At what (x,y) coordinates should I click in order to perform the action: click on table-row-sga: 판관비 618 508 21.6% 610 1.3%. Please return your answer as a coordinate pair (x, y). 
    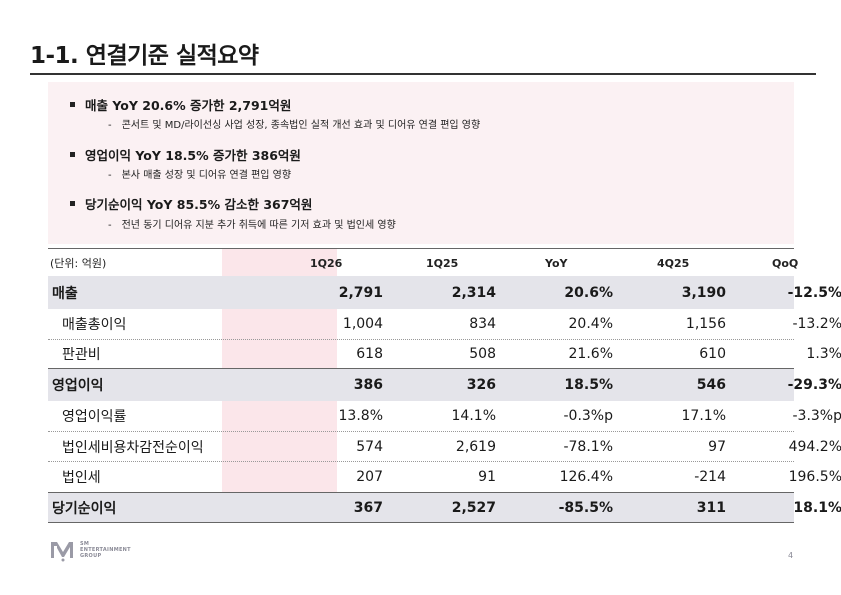
    Looking at the image, I should click on (444, 354).